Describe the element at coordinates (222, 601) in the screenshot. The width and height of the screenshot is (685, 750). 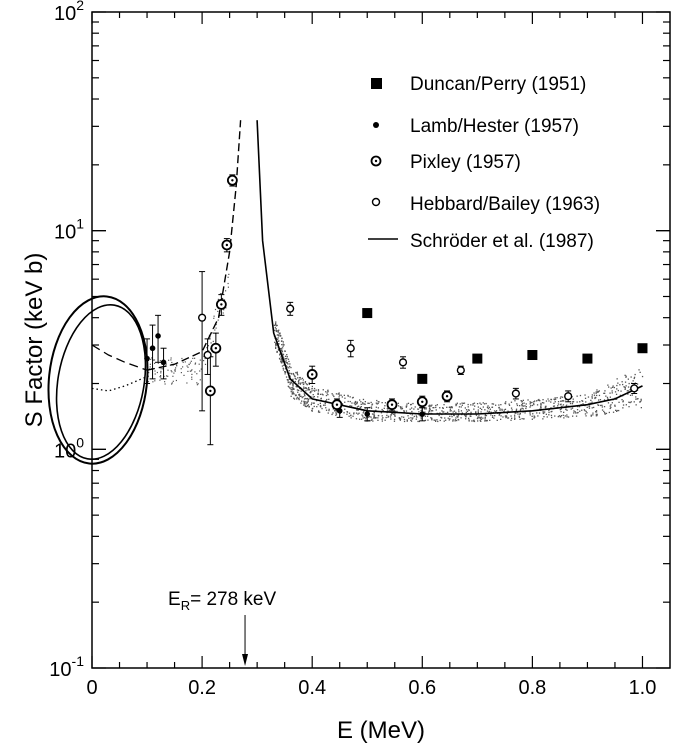
I see `resonance-label: ER= 278 keV` at that location.